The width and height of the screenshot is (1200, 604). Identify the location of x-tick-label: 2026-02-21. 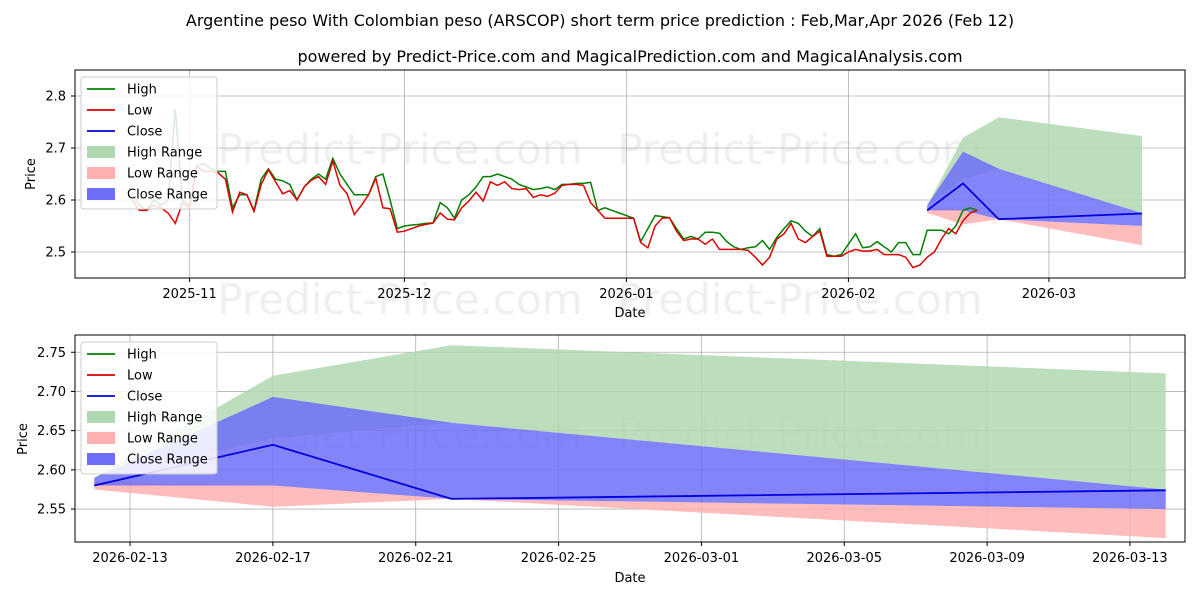
(416, 558).